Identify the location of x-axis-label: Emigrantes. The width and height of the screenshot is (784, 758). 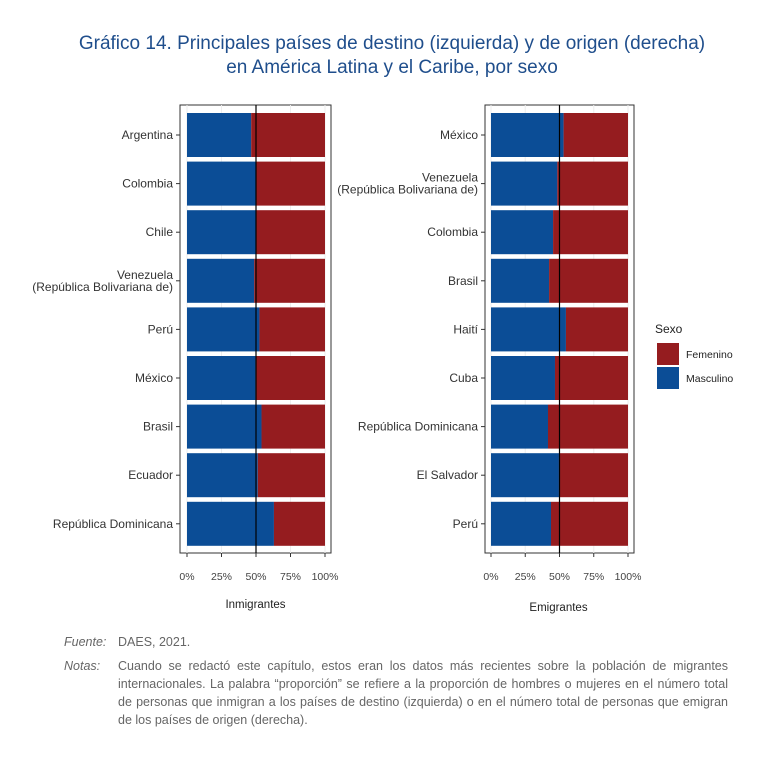
(558, 608).